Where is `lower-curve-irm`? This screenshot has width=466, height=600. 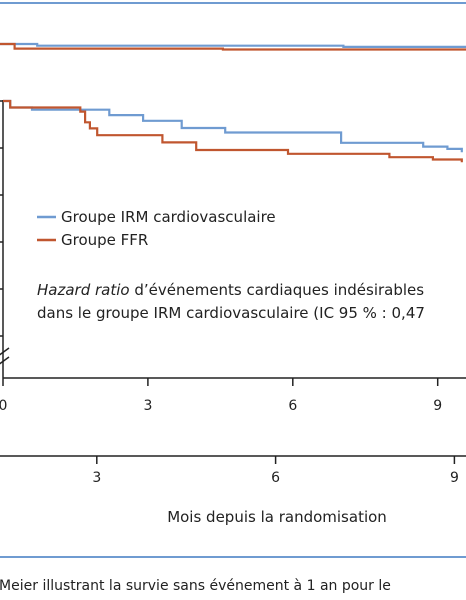
lower-curve-irm is located at coordinates (233, 126).